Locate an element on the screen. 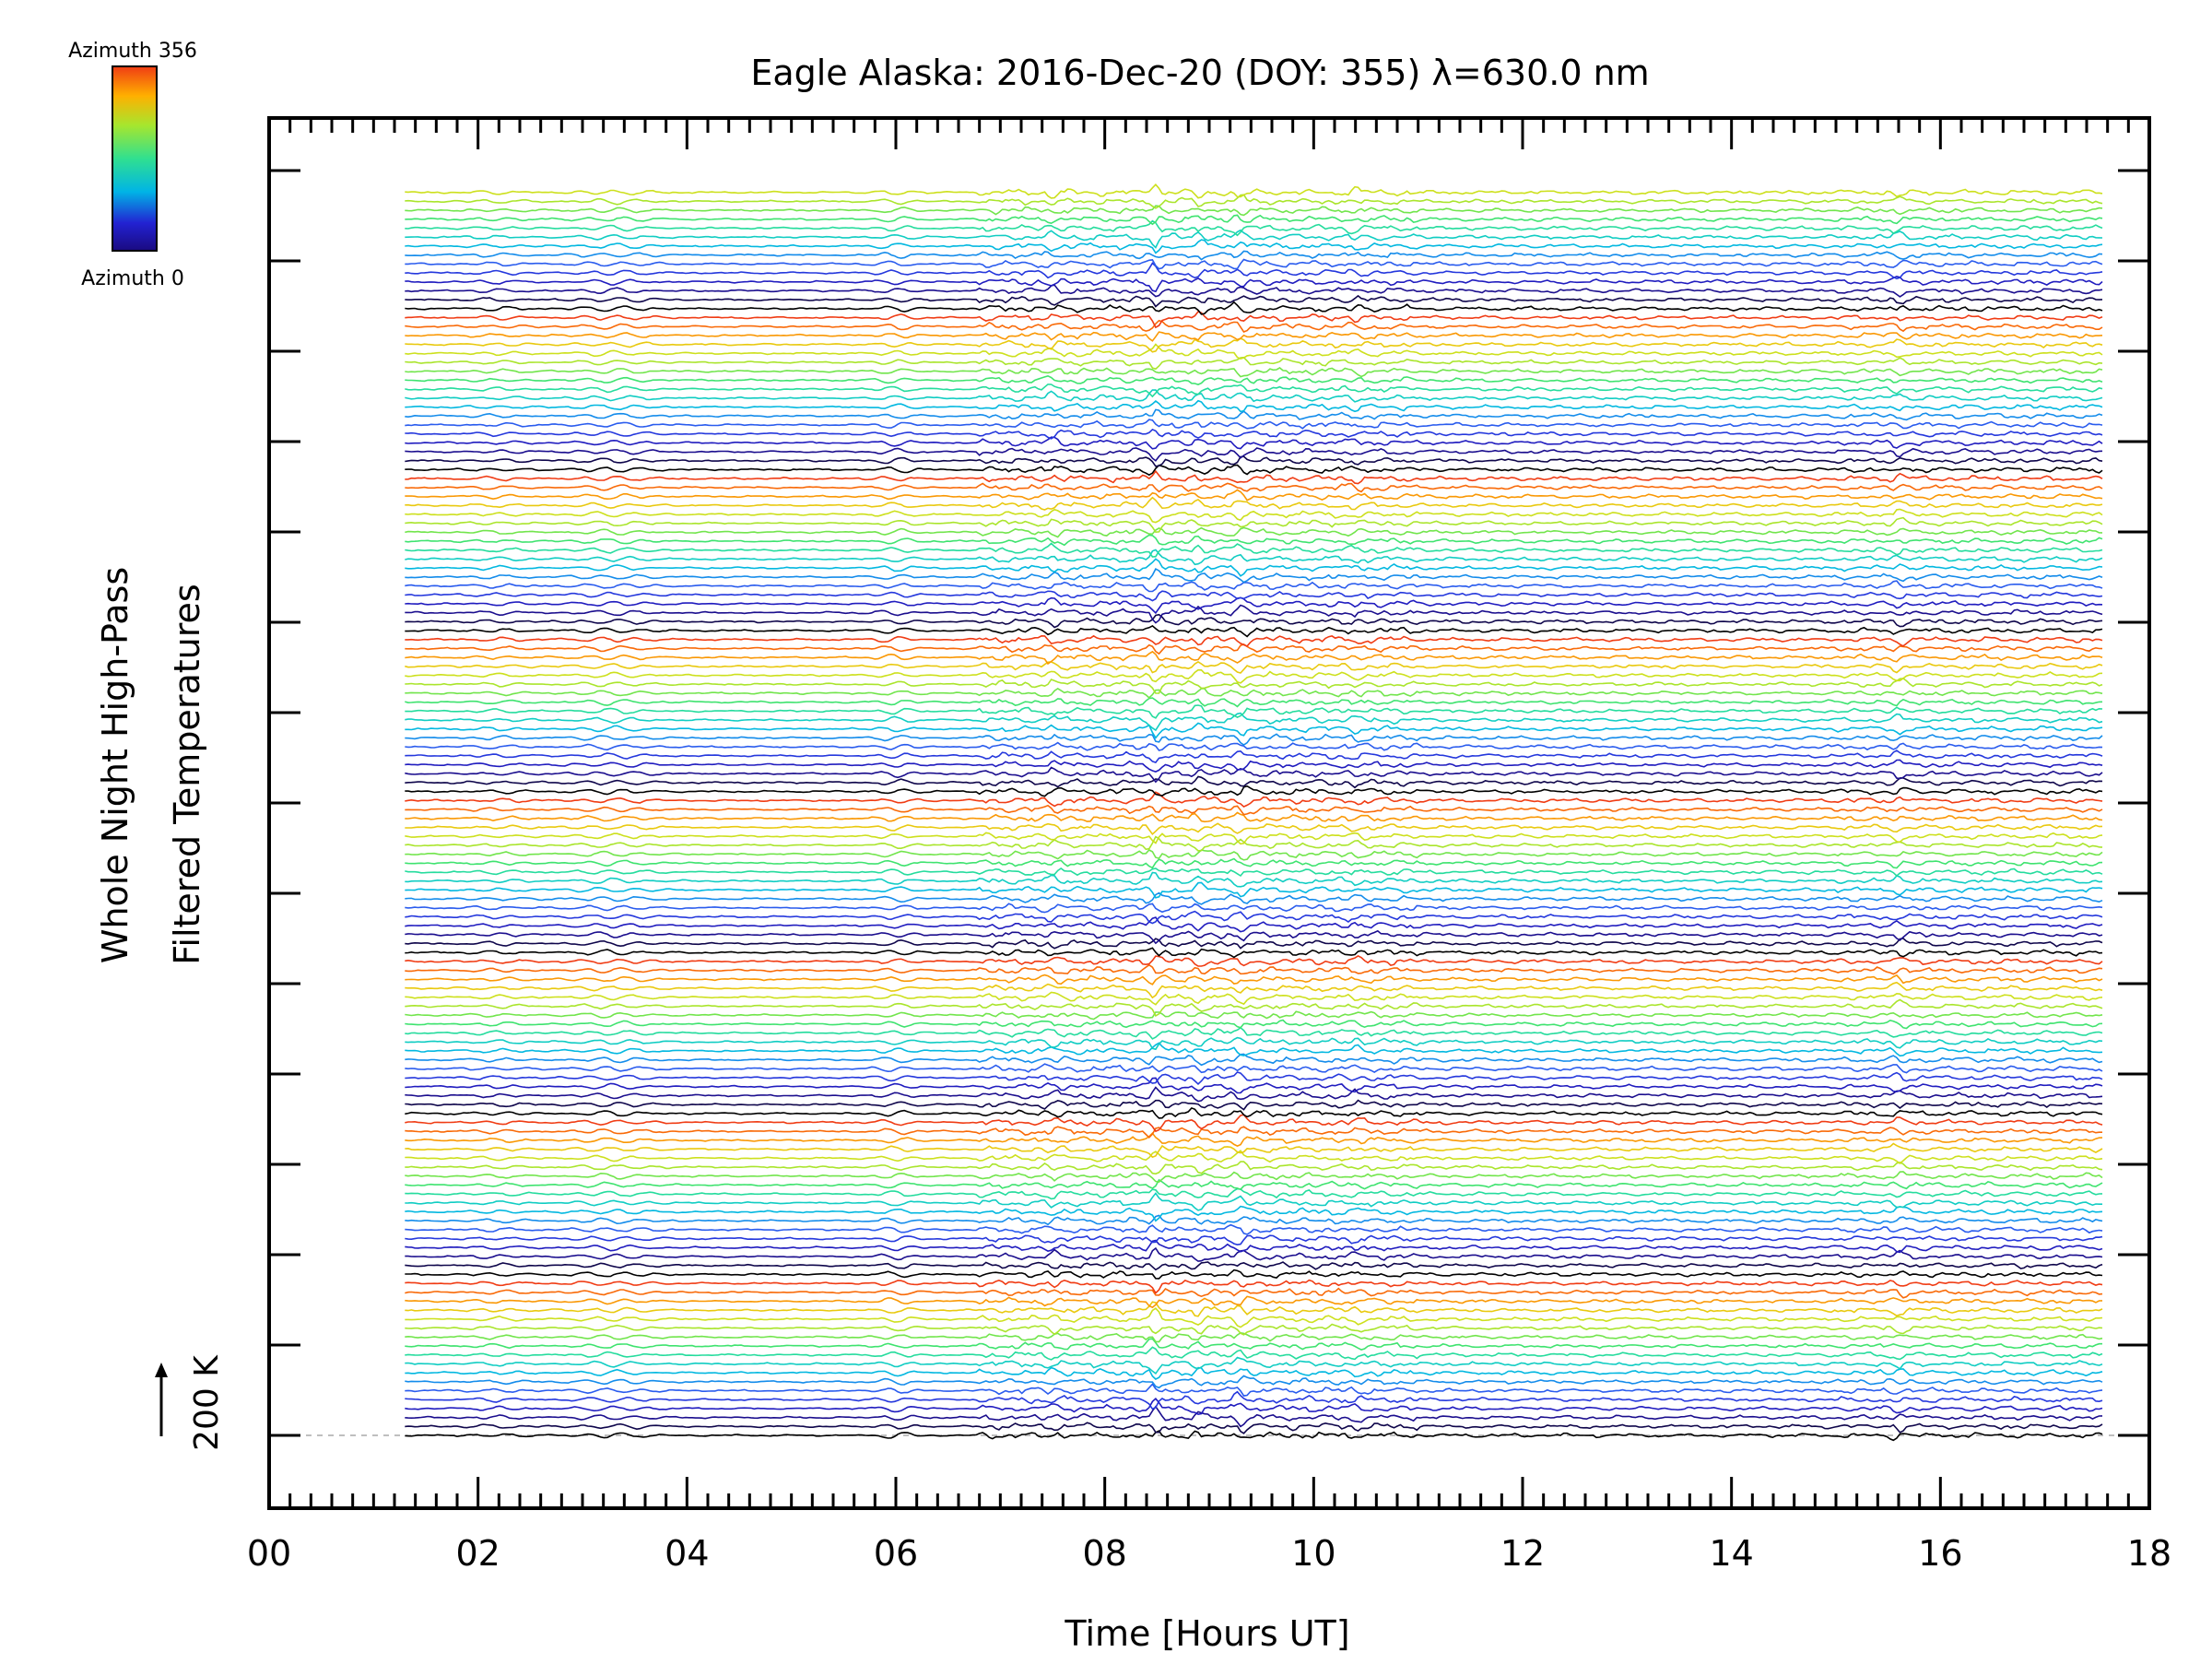 The height and width of the screenshot is (1664, 2212). x-tick-label: 10 is located at coordinates (1313, 1553).